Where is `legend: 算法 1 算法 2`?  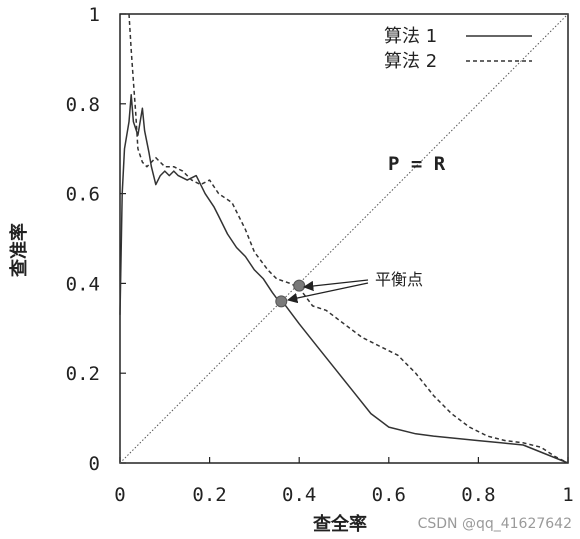 legend: 算法 1 算法 2 is located at coordinates (458, 49).